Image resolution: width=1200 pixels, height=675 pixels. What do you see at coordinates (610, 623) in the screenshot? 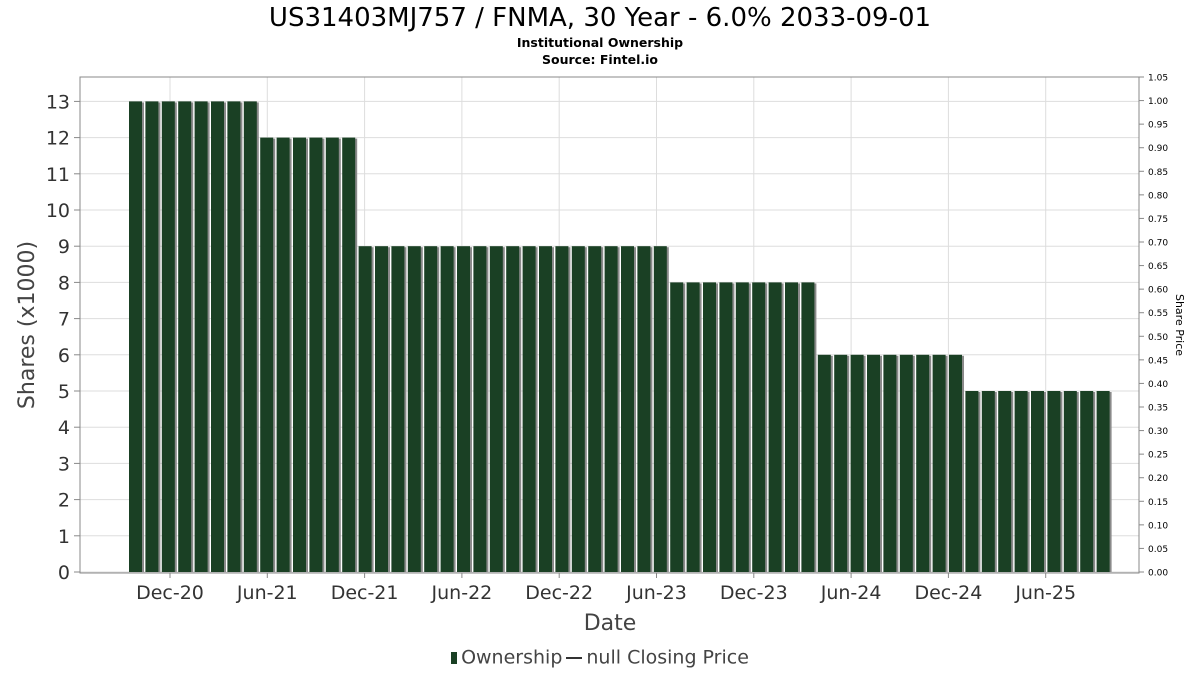
I see `x-axis-label: Date` at bounding box center [610, 623].